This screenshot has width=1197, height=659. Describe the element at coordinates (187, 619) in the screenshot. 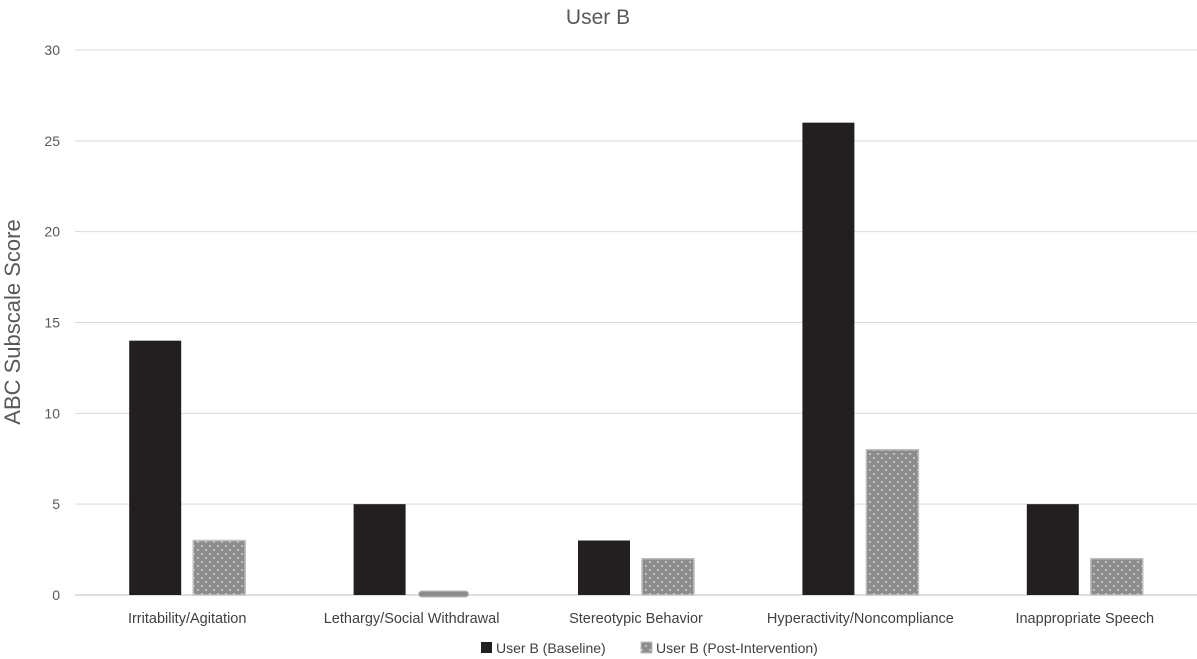

I see `x-tick-label: Irritability/Agitation` at that location.